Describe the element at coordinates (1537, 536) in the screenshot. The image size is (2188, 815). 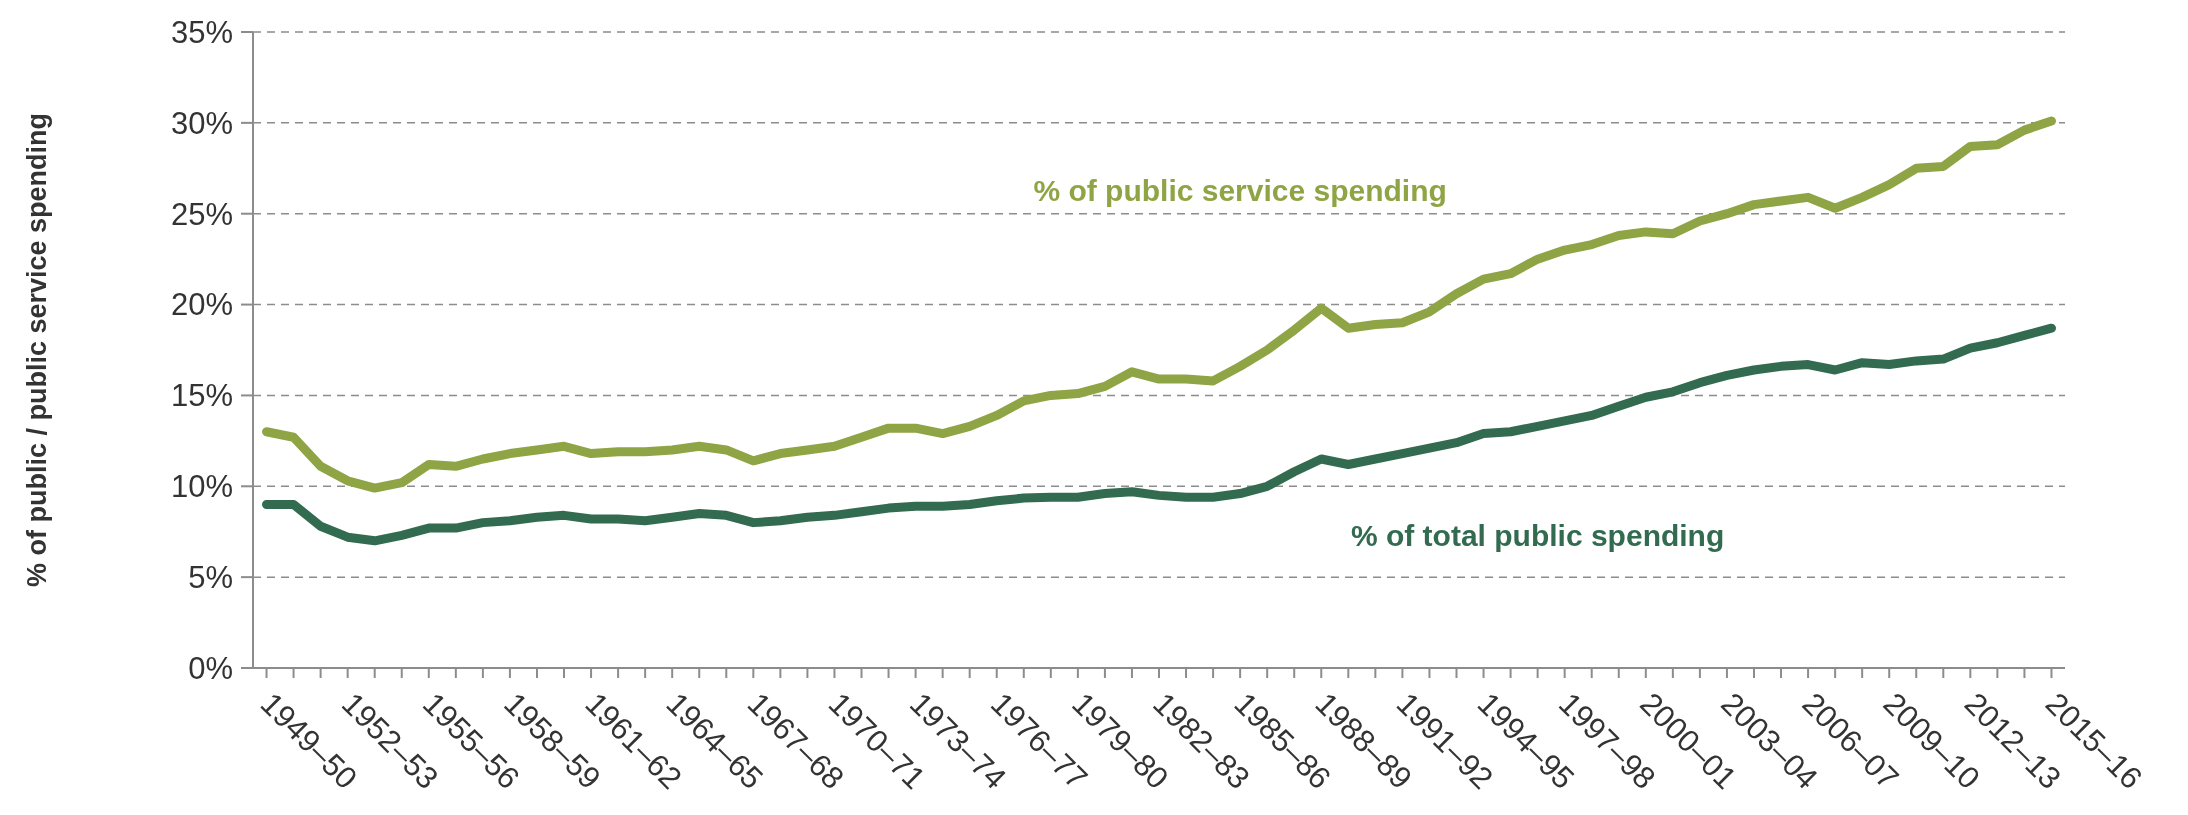
I see `series-label: % of total public spending` at that location.